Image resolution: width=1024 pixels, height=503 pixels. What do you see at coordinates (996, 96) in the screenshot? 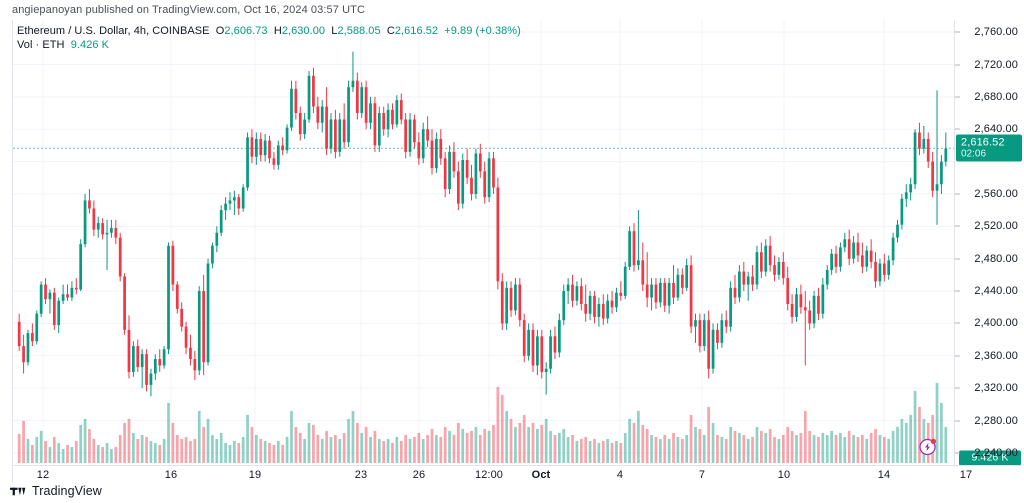
I see `price-tick-label: 2,680.00` at bounding box center [996, 96].